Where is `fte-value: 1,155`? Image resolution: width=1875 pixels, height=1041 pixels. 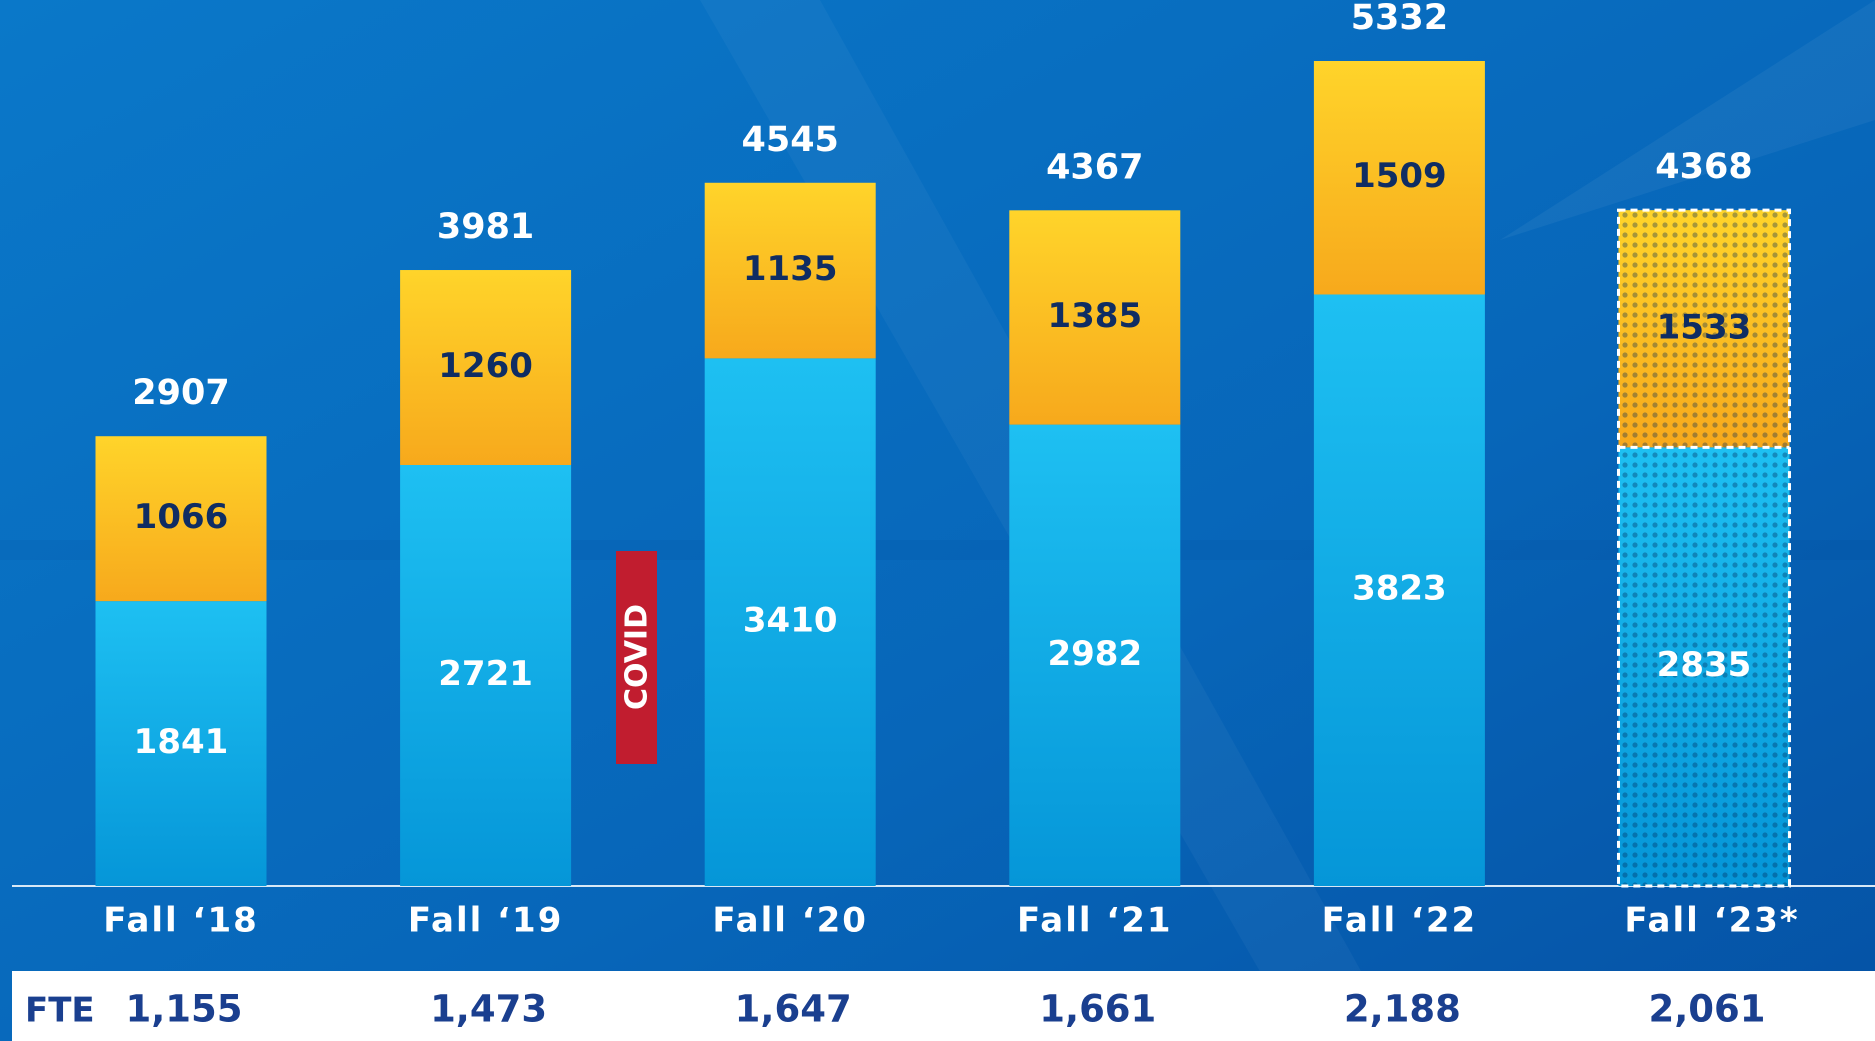 fte-value: 1,155 is located at coordinates (183, 1009).